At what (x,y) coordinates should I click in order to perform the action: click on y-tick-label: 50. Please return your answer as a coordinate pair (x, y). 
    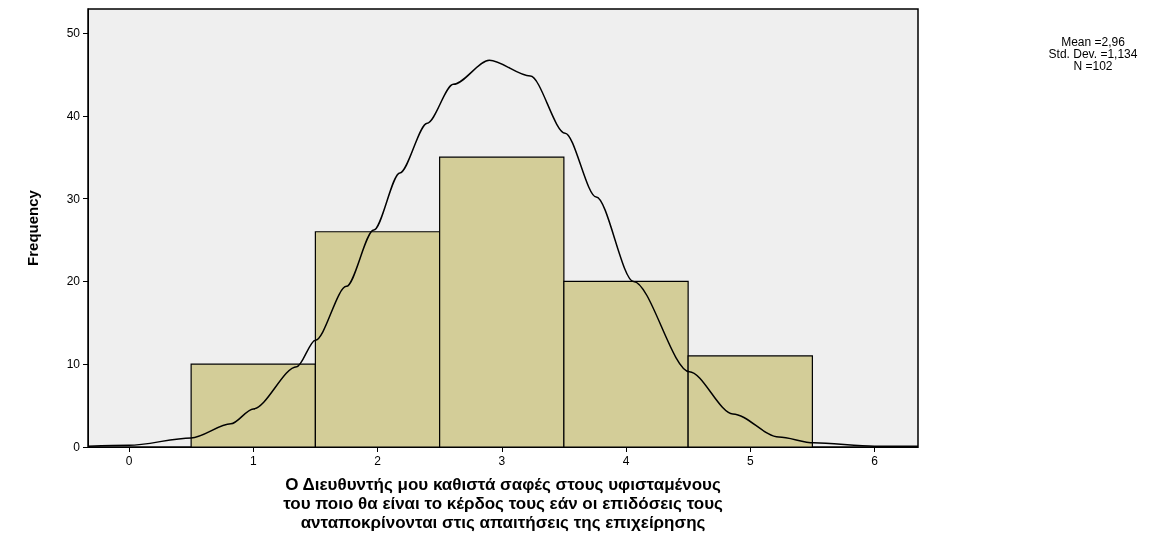
    Looking at the image, I should click on (73, 33).